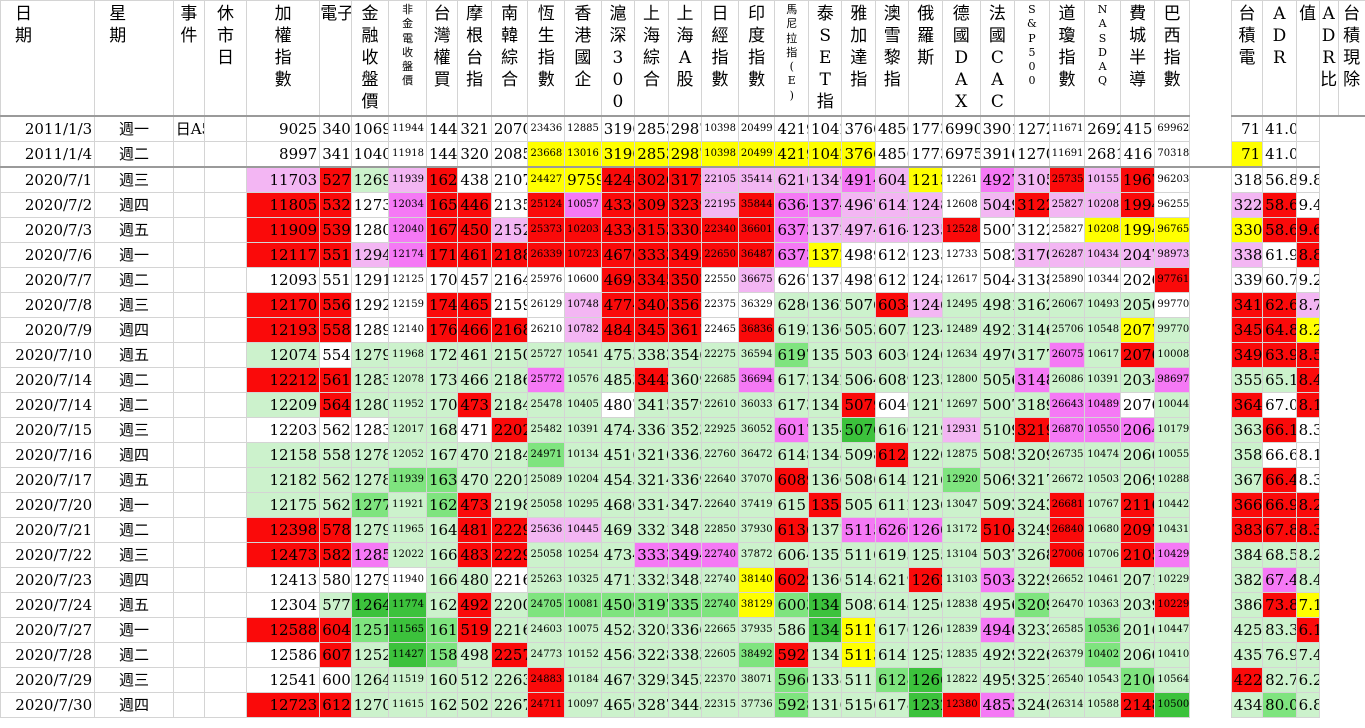 The height and width of the screenshot is (728, 1365). What do you see at coordinates (370, 205) in the screenshot?
I see `table-cell: 1273` at bounding box center [370, 205].